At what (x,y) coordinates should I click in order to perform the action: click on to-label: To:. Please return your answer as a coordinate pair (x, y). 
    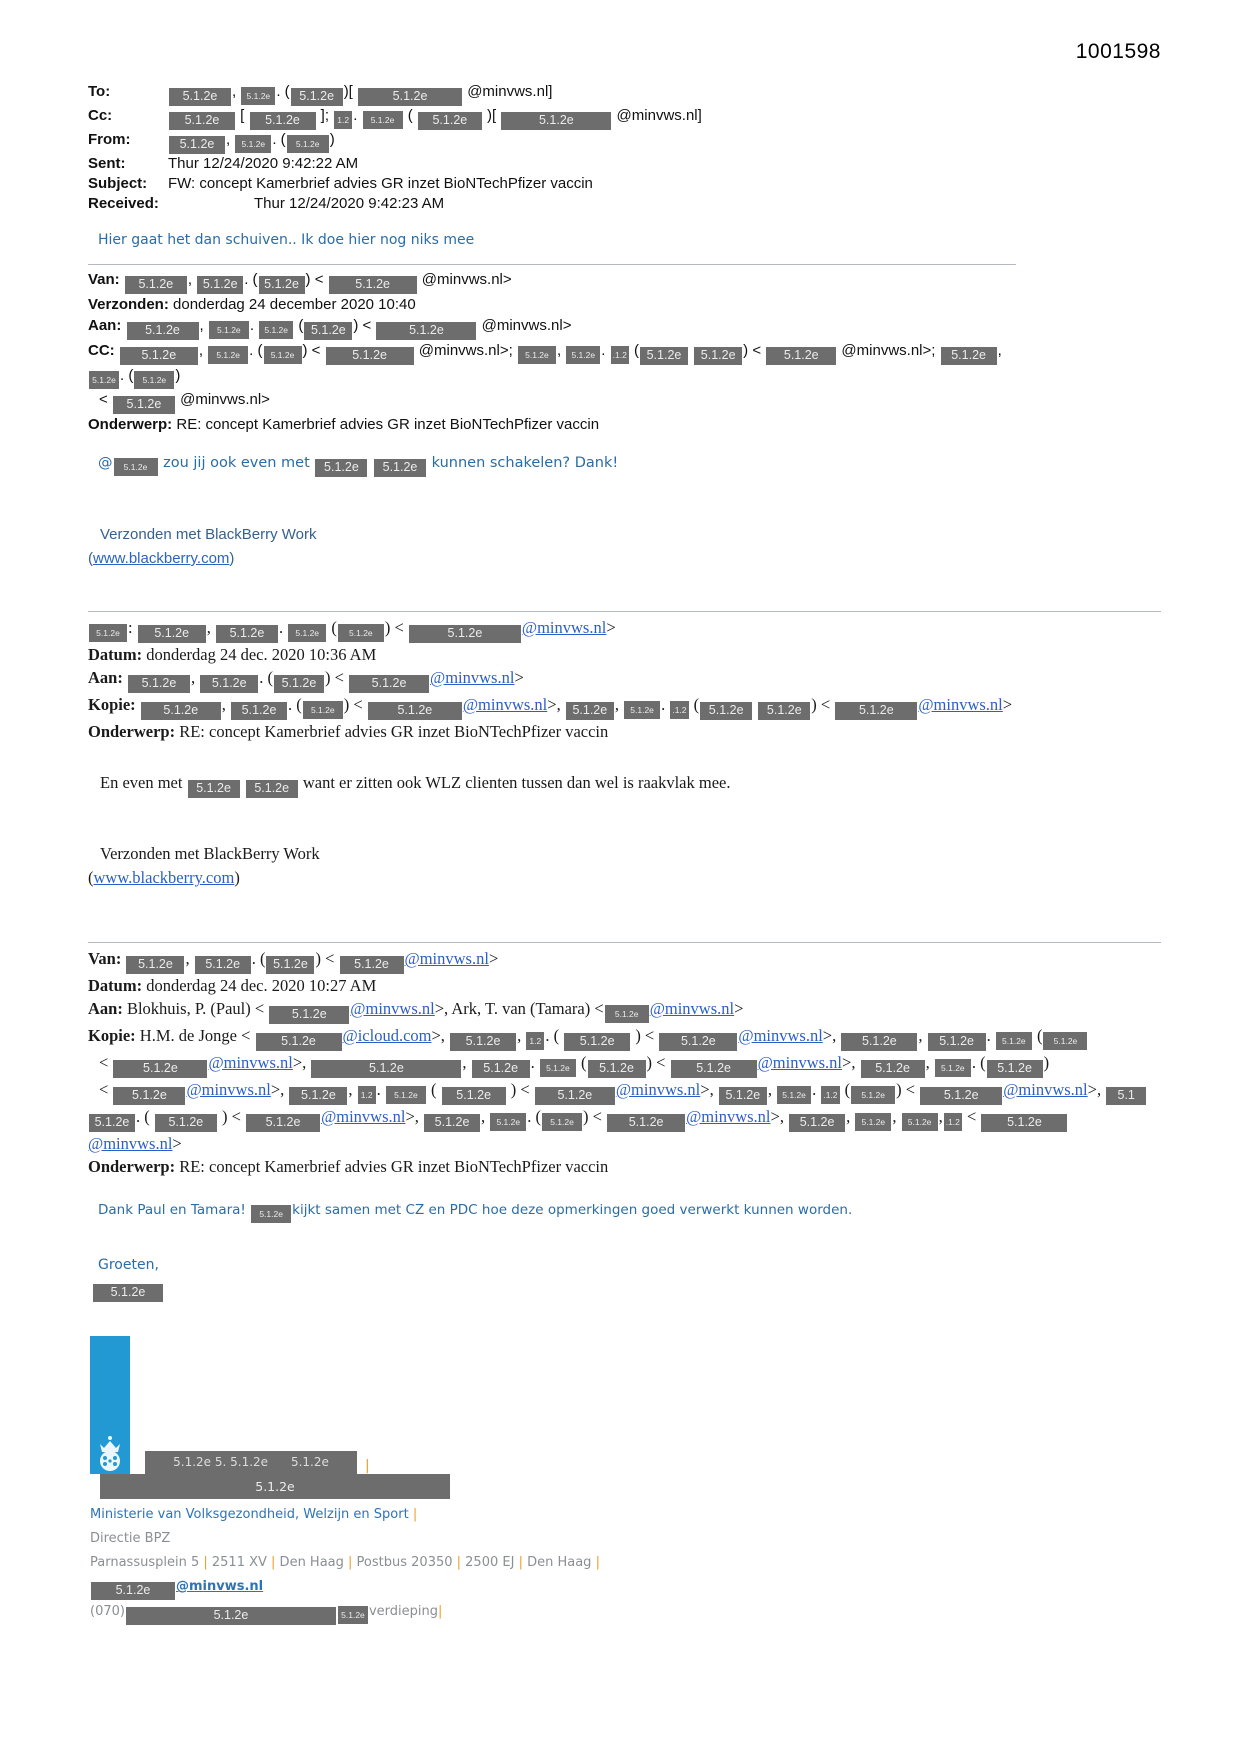
    Looking at the image, I should click on (99, 91).